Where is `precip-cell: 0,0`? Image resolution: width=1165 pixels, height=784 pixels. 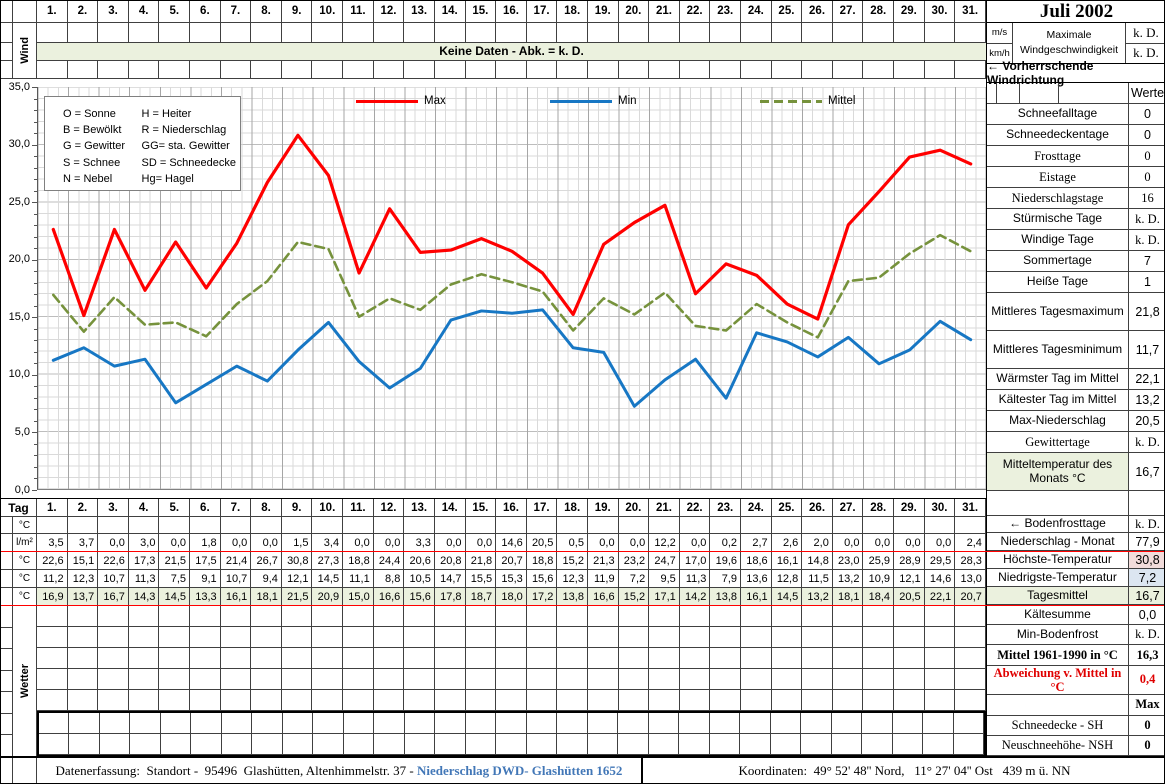
precip-cell: 0,0 is located at coordinates (940, 543).